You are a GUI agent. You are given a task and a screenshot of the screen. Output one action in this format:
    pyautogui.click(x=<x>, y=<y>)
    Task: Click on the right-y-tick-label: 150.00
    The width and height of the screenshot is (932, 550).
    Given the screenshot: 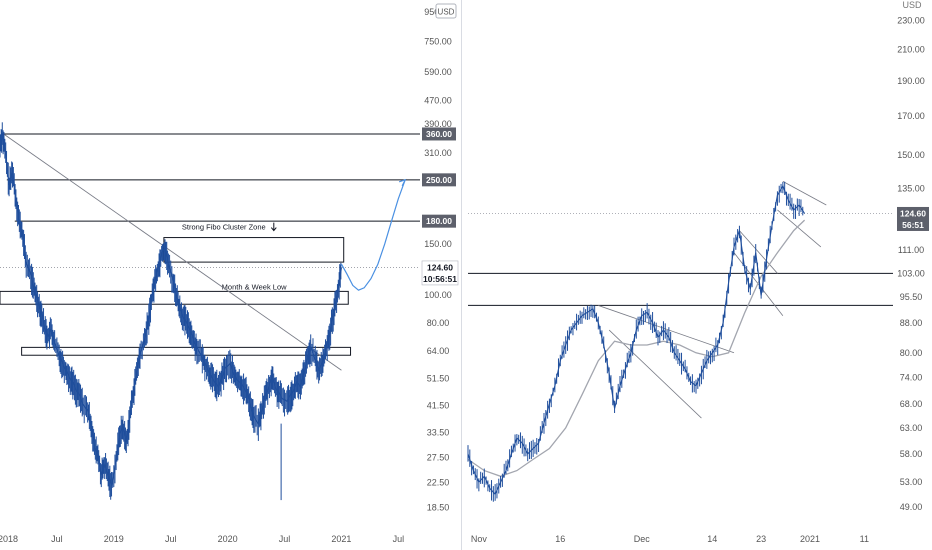 What is the action you would take?
    pyautogui.click(x=911, y=155)
    